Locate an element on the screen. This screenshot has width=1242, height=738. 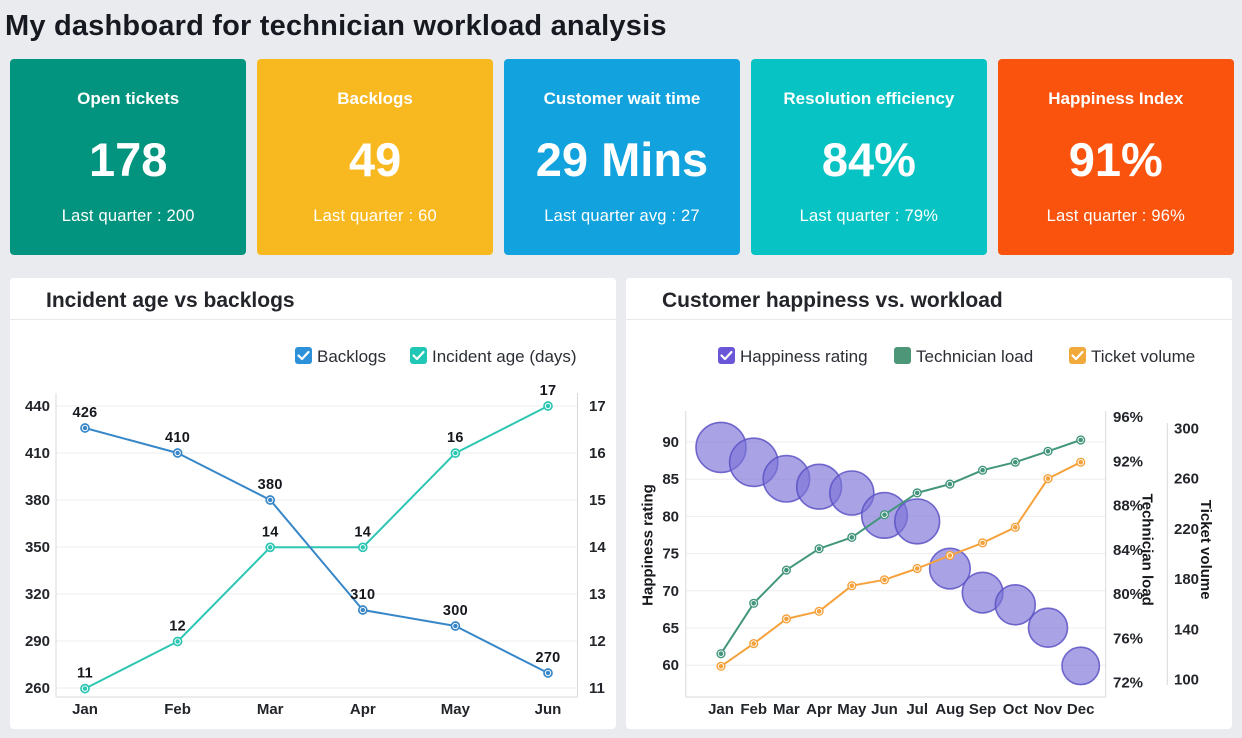
svg-text: 310 is located at coordinates (362, 595).